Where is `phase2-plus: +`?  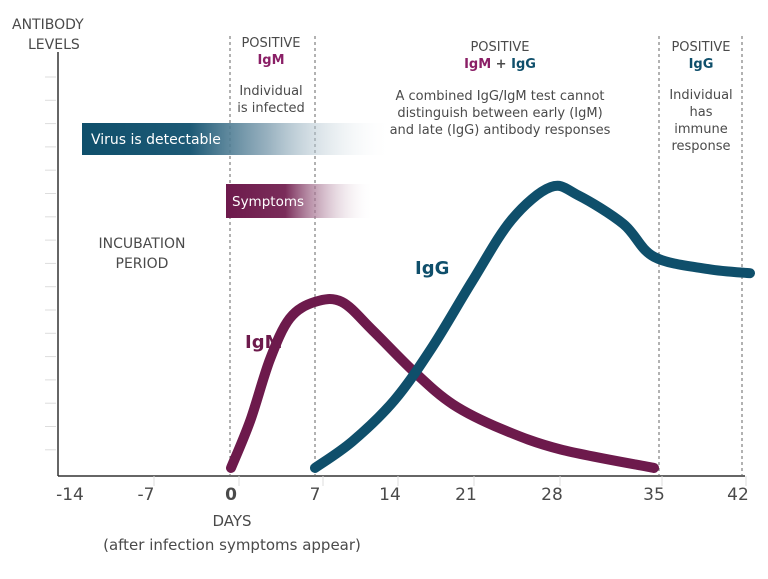 phase2-plus: + is located at coordinates (501, 64).